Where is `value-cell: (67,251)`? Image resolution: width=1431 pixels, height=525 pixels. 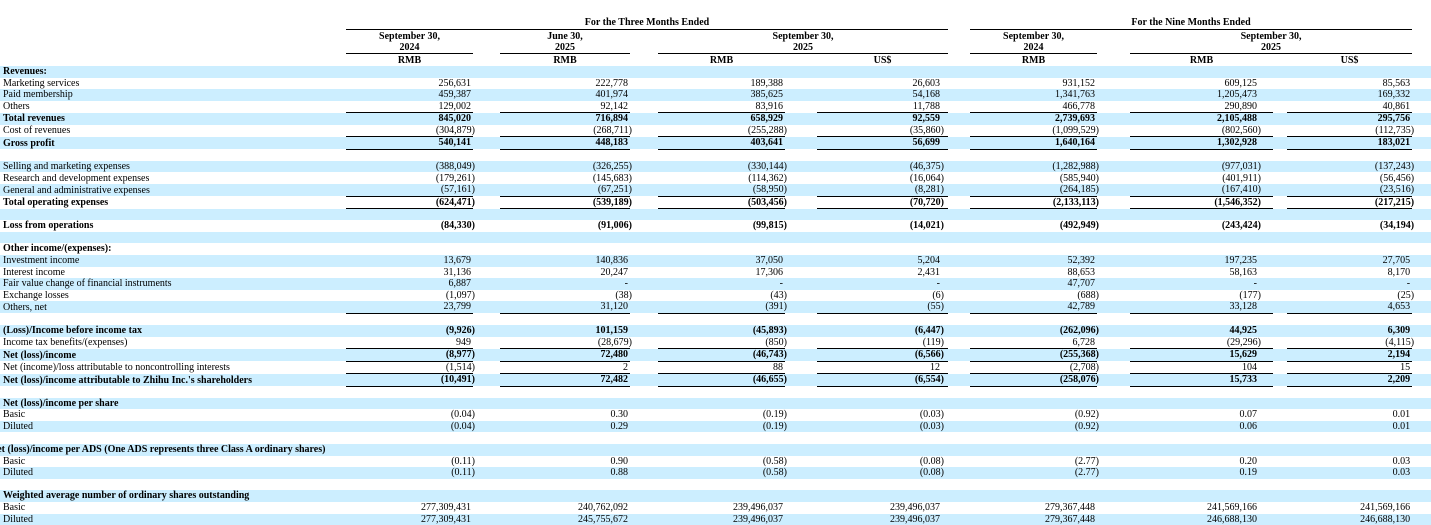 value-cell: (67,251) is located at coordinates (566, 190).